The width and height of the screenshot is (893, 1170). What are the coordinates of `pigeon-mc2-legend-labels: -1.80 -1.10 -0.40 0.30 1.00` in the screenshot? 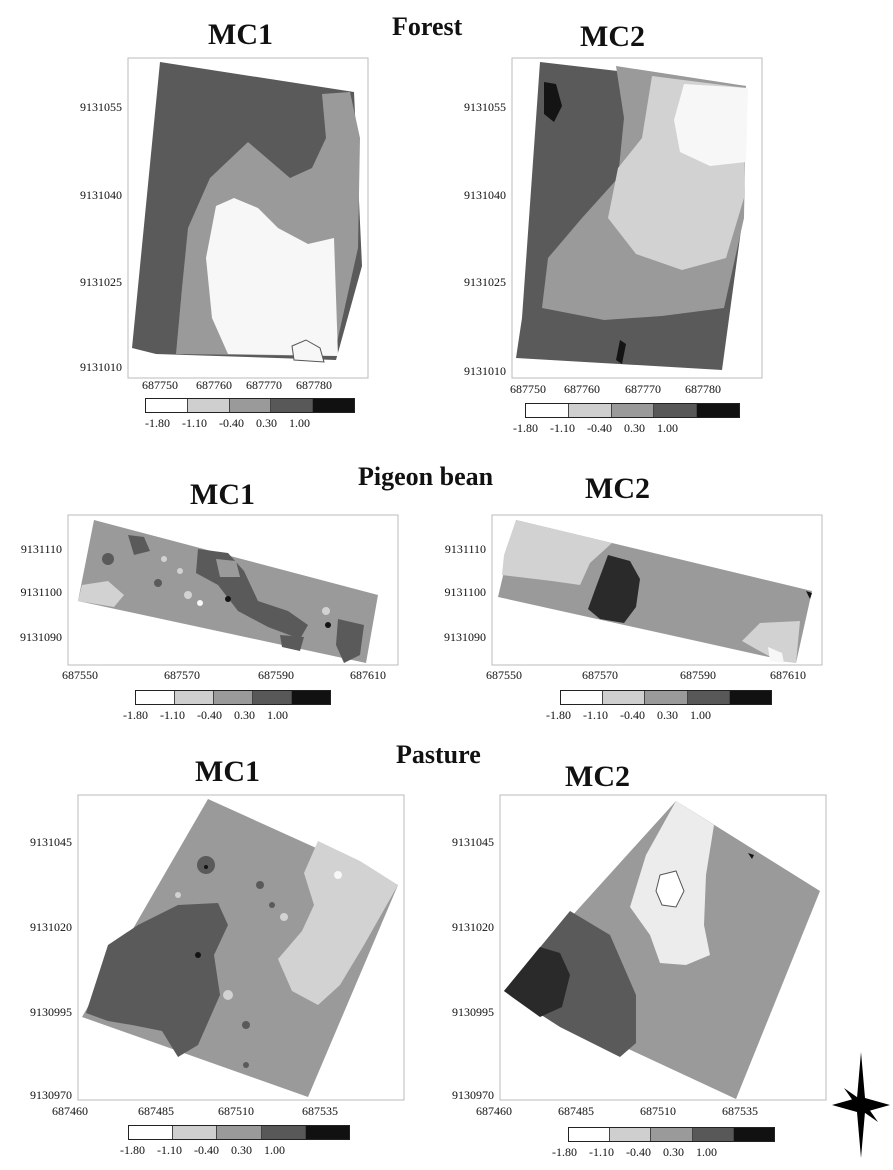 It's located at (659, 715).